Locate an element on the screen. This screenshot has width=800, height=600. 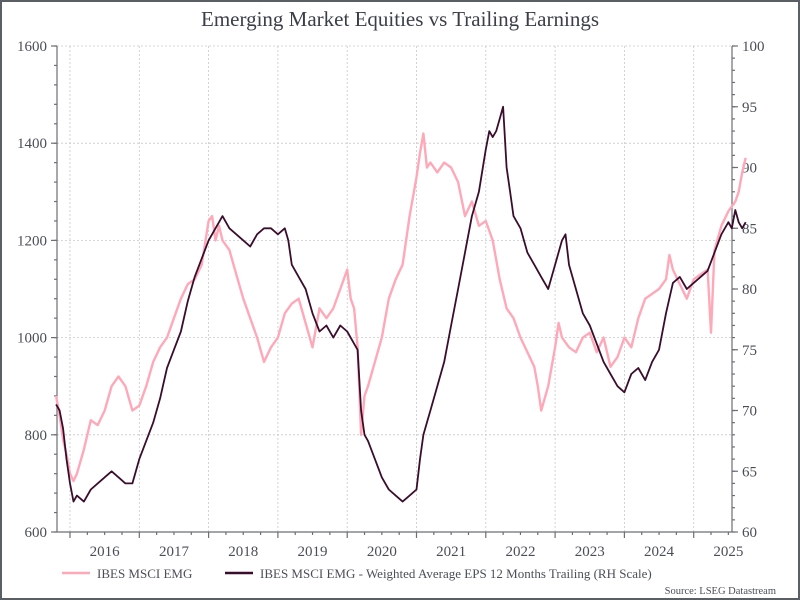
y-left-tick-label: 1600 is located at coordinates (32, 47).